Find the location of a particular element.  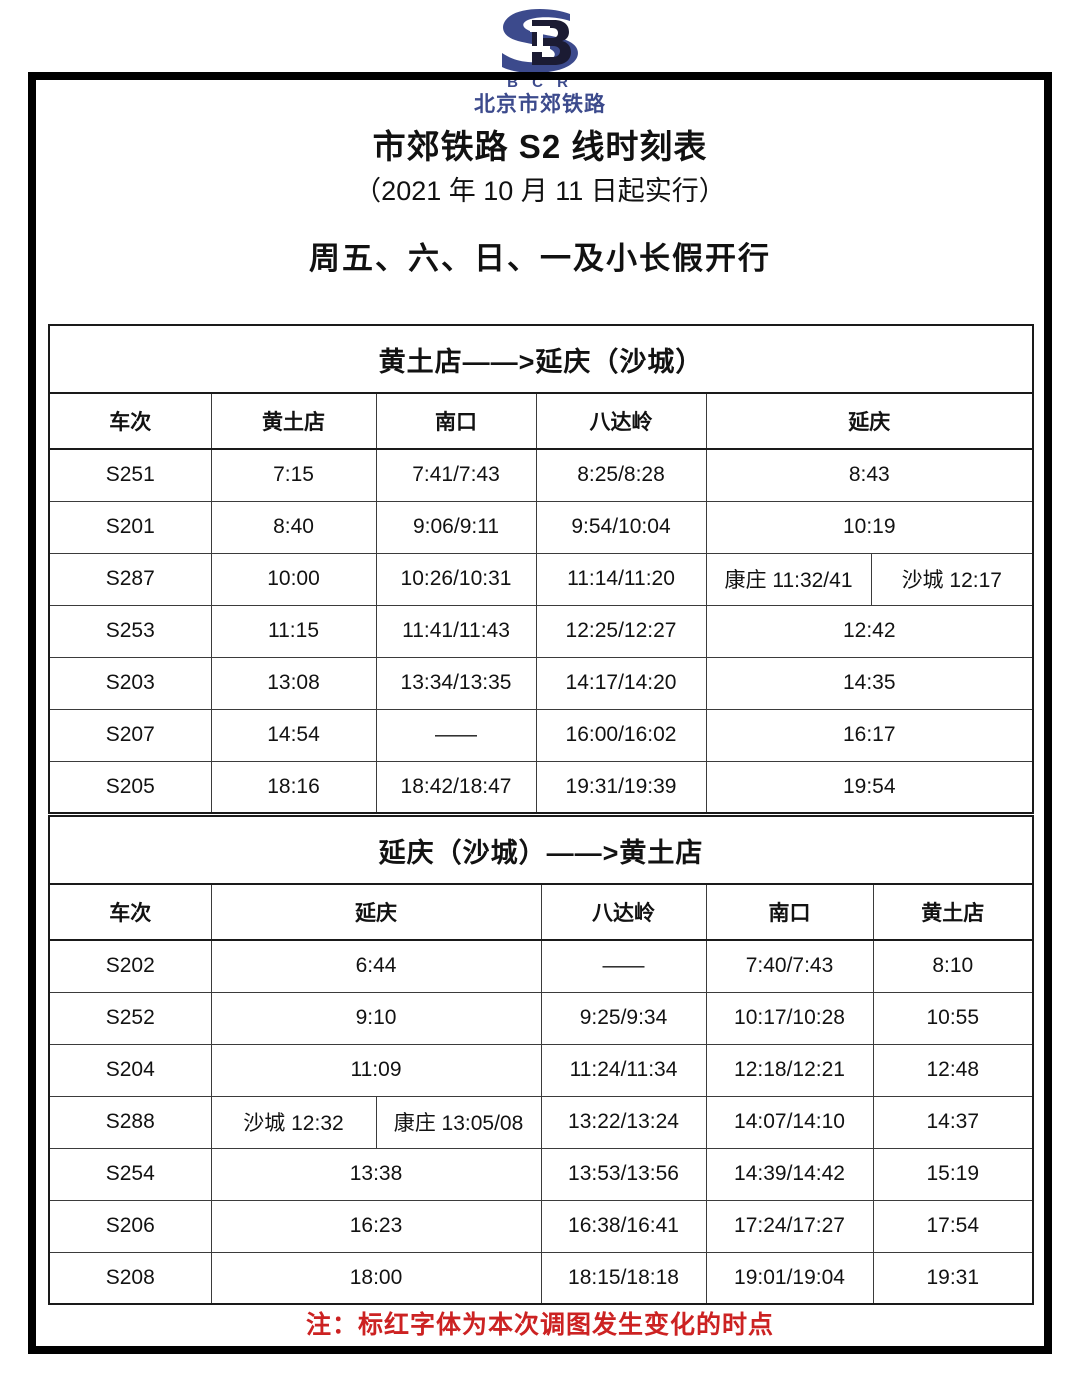

train-number-cell: S206 is located at coordinates (130, 1226).